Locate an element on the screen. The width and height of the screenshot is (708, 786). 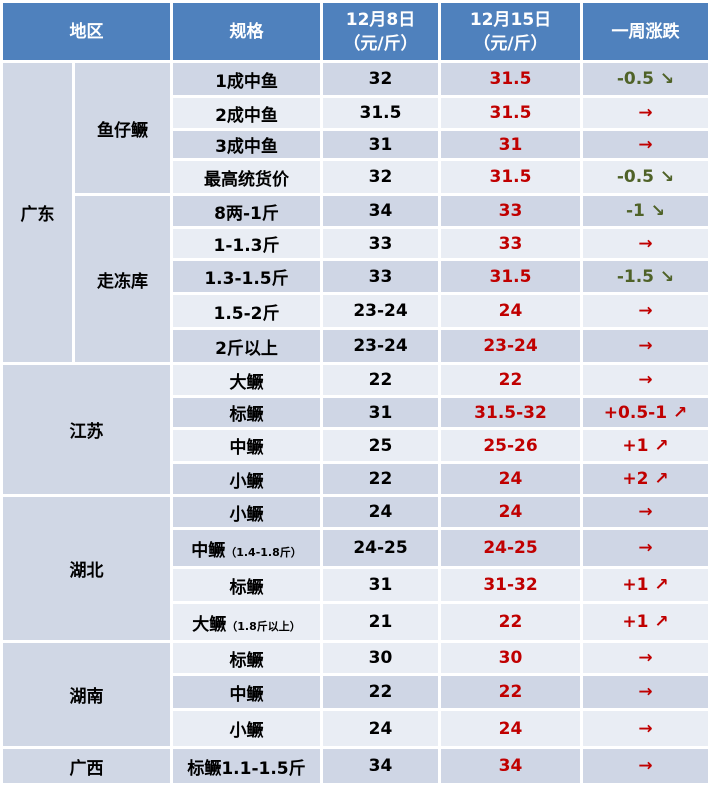
header-date1: 12月8日 （元/斤） is located at coordinates (381, 32).